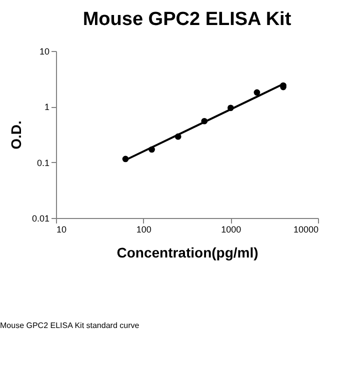  I want to click on x-tick-label: 100, so click(144, 229).